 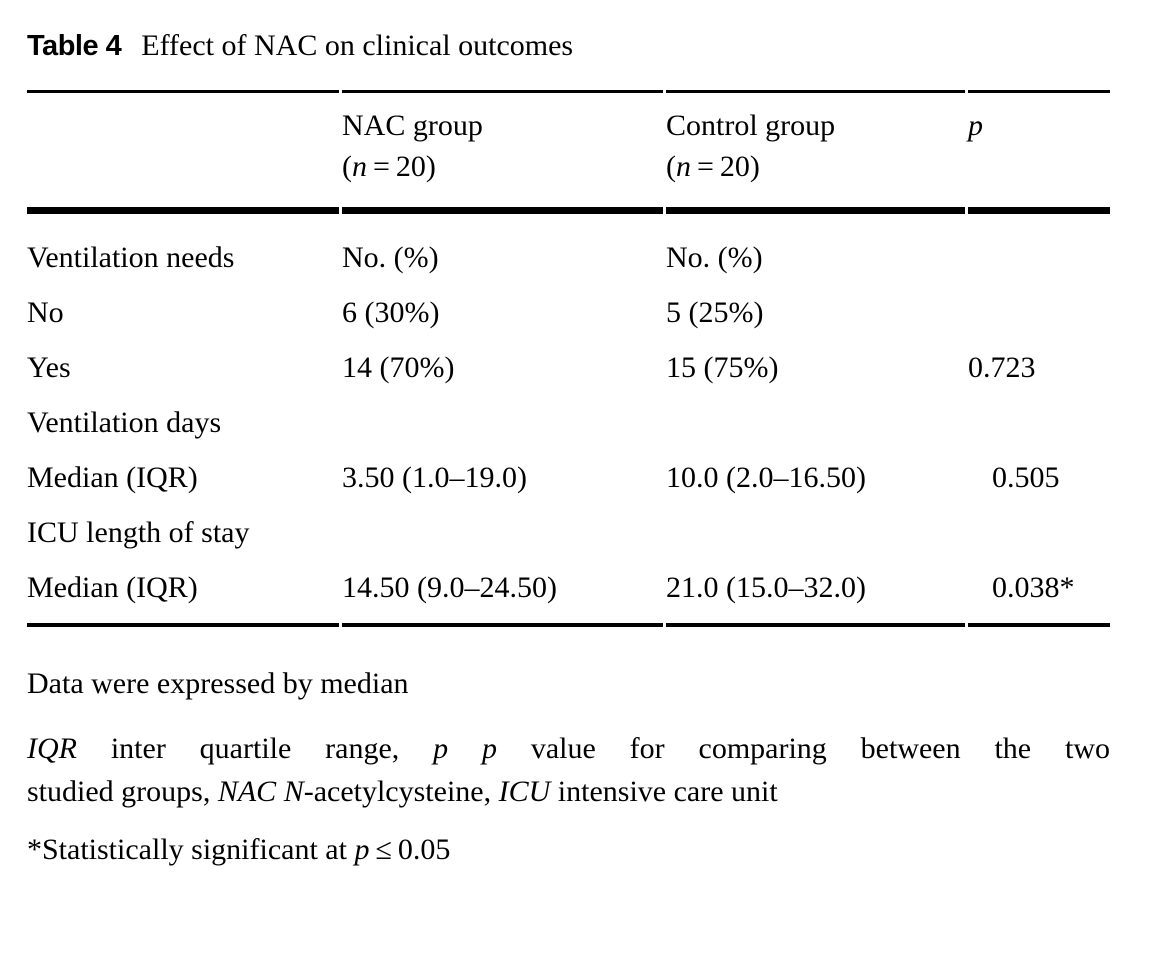 What do you see at coordinates (568, 850) in the screenshot?
I see `footnote-significance: *Statistically significant at p ≤ 0.05` at bounding box center [568, 850].